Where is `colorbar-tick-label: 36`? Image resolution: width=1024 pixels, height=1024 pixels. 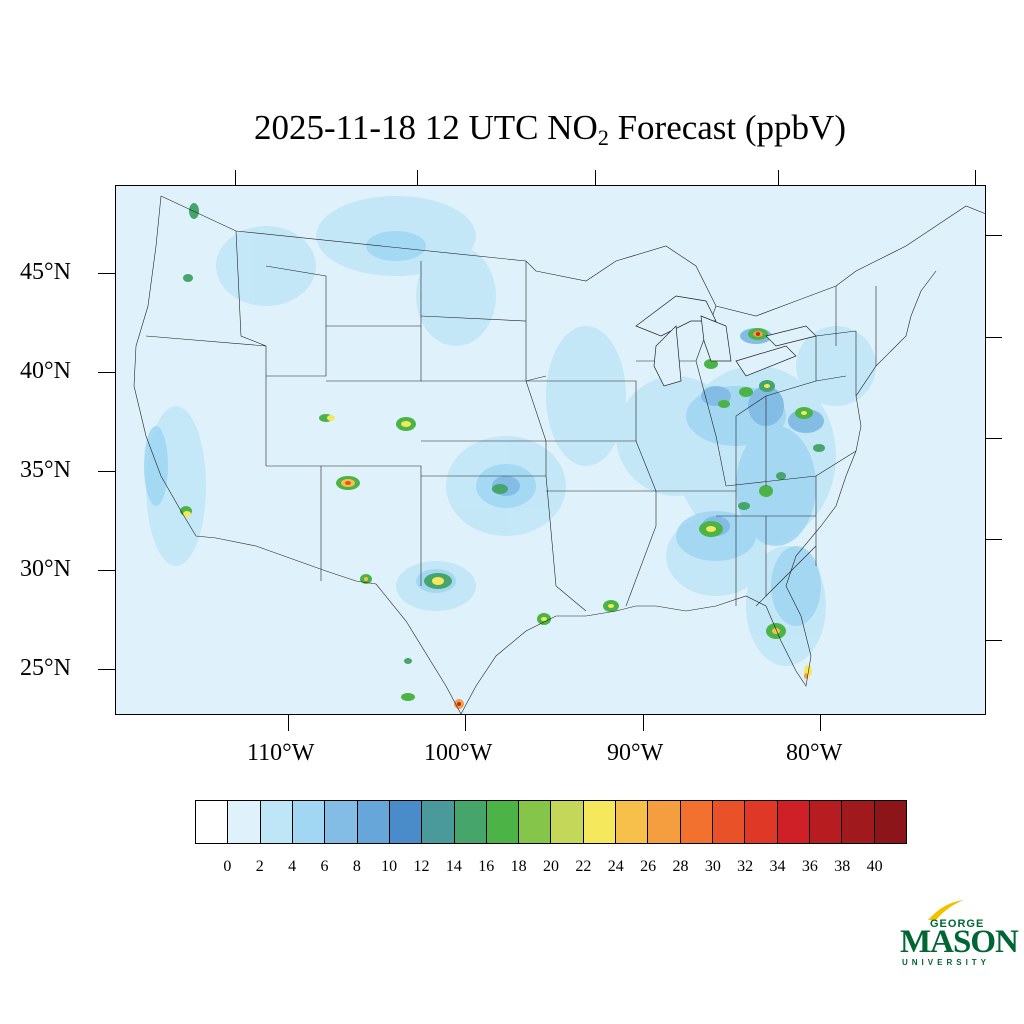 colorbar-tick-label: 36 is located at coordinates (809, 866).